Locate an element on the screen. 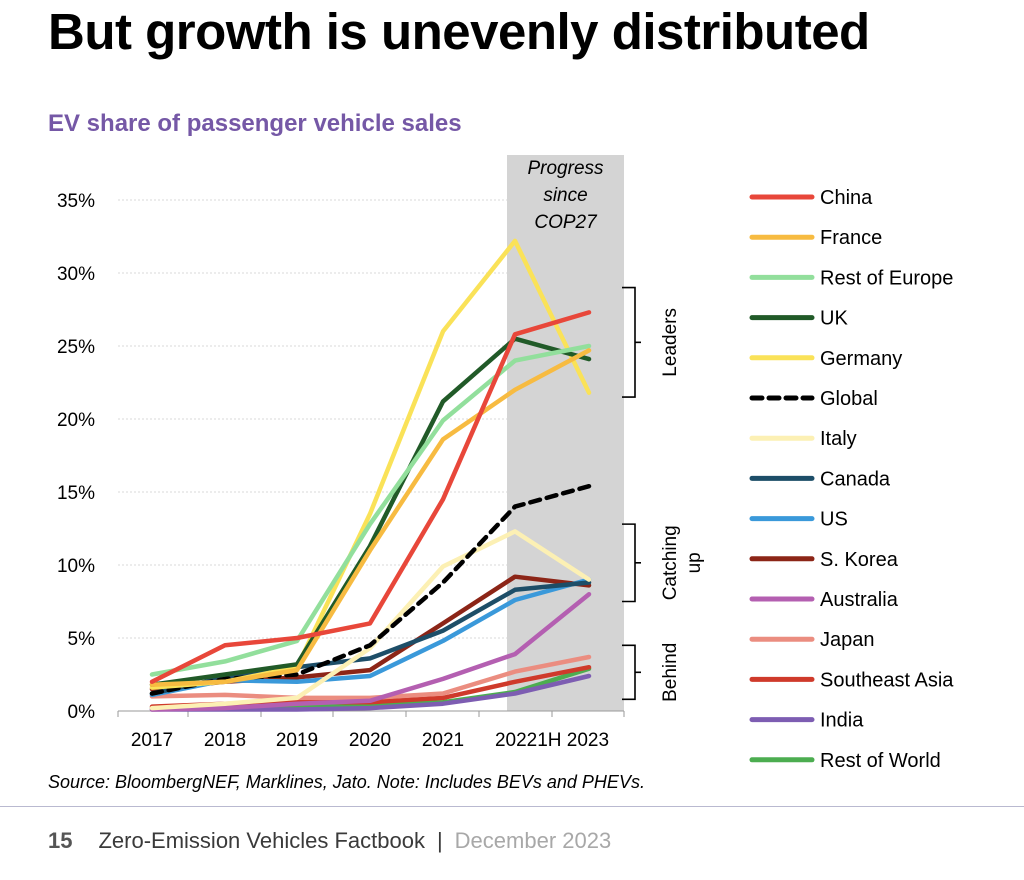  legend-label-s-korea: S. Korea is located at coordinates (859, 560).